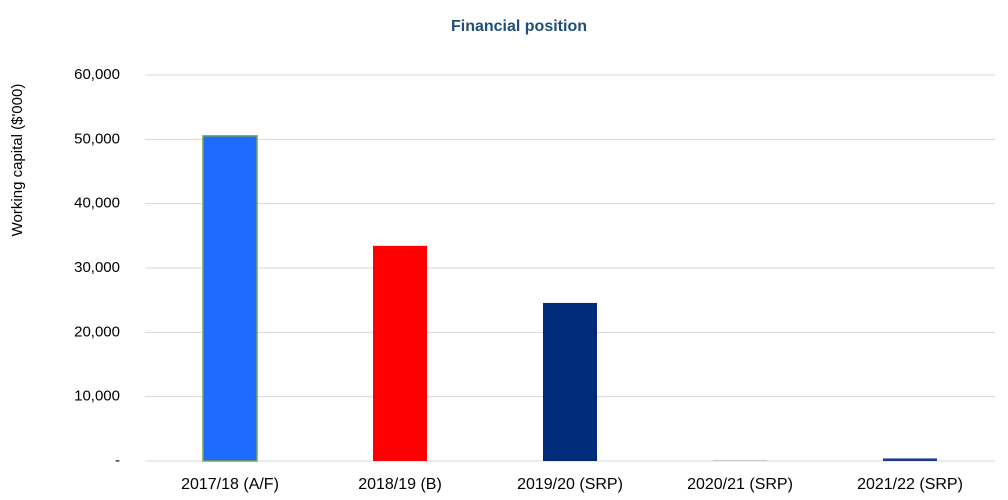 This screenshot has height=500, width=1008. What do you see at coordinates (400, 484) in the screenshot?
I see `x-tick-label: 2018/19 (B)` at bounding box center [400, 484].